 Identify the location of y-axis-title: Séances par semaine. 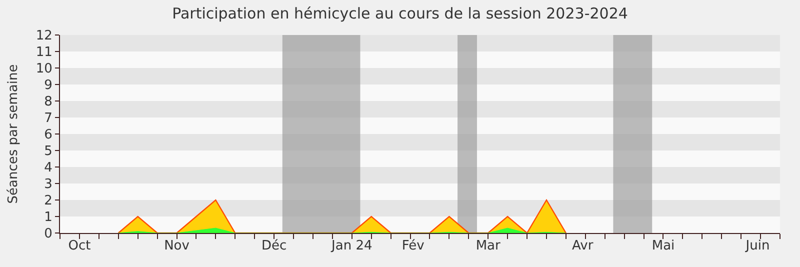
(13, 134).